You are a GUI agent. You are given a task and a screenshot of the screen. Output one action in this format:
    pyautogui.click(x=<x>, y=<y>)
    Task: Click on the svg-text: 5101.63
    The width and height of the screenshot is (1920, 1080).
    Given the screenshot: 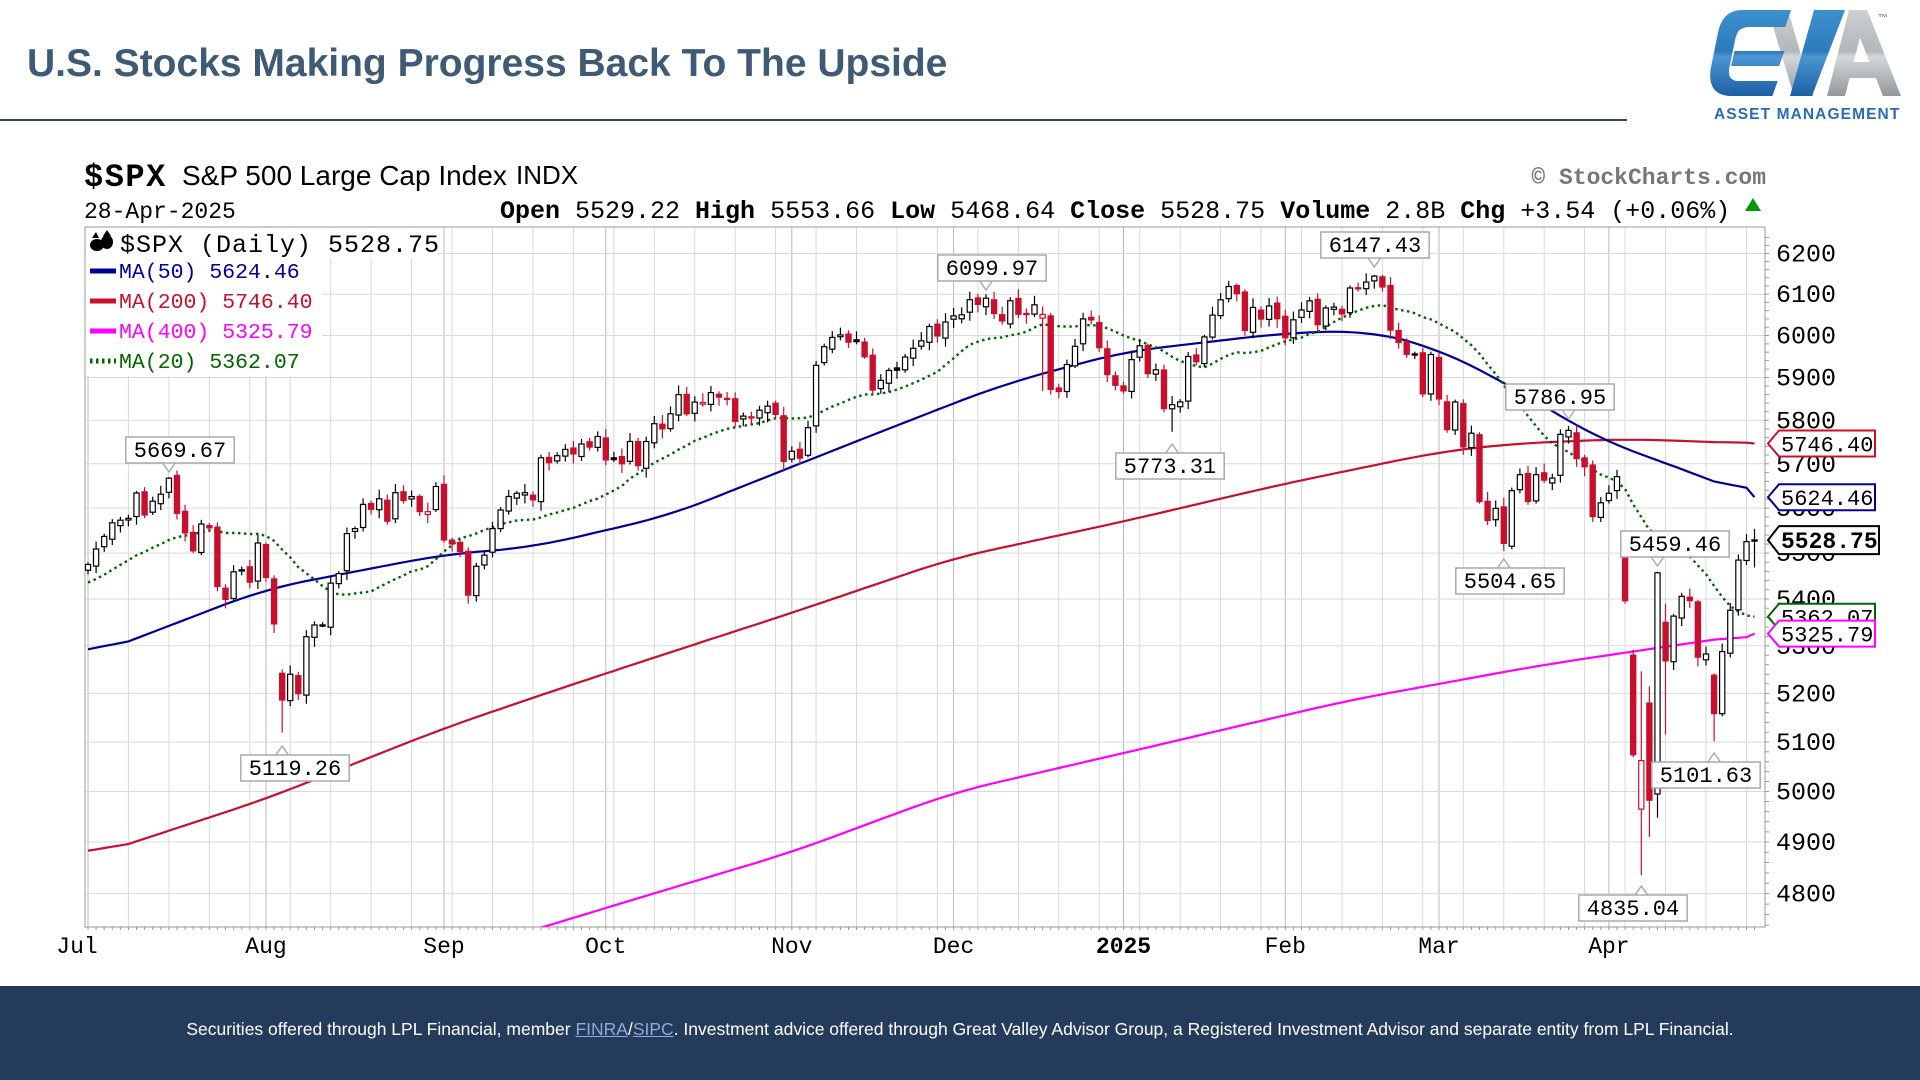 What is the action you would take?
    pyautogui.click(x=1706, y=776)
    